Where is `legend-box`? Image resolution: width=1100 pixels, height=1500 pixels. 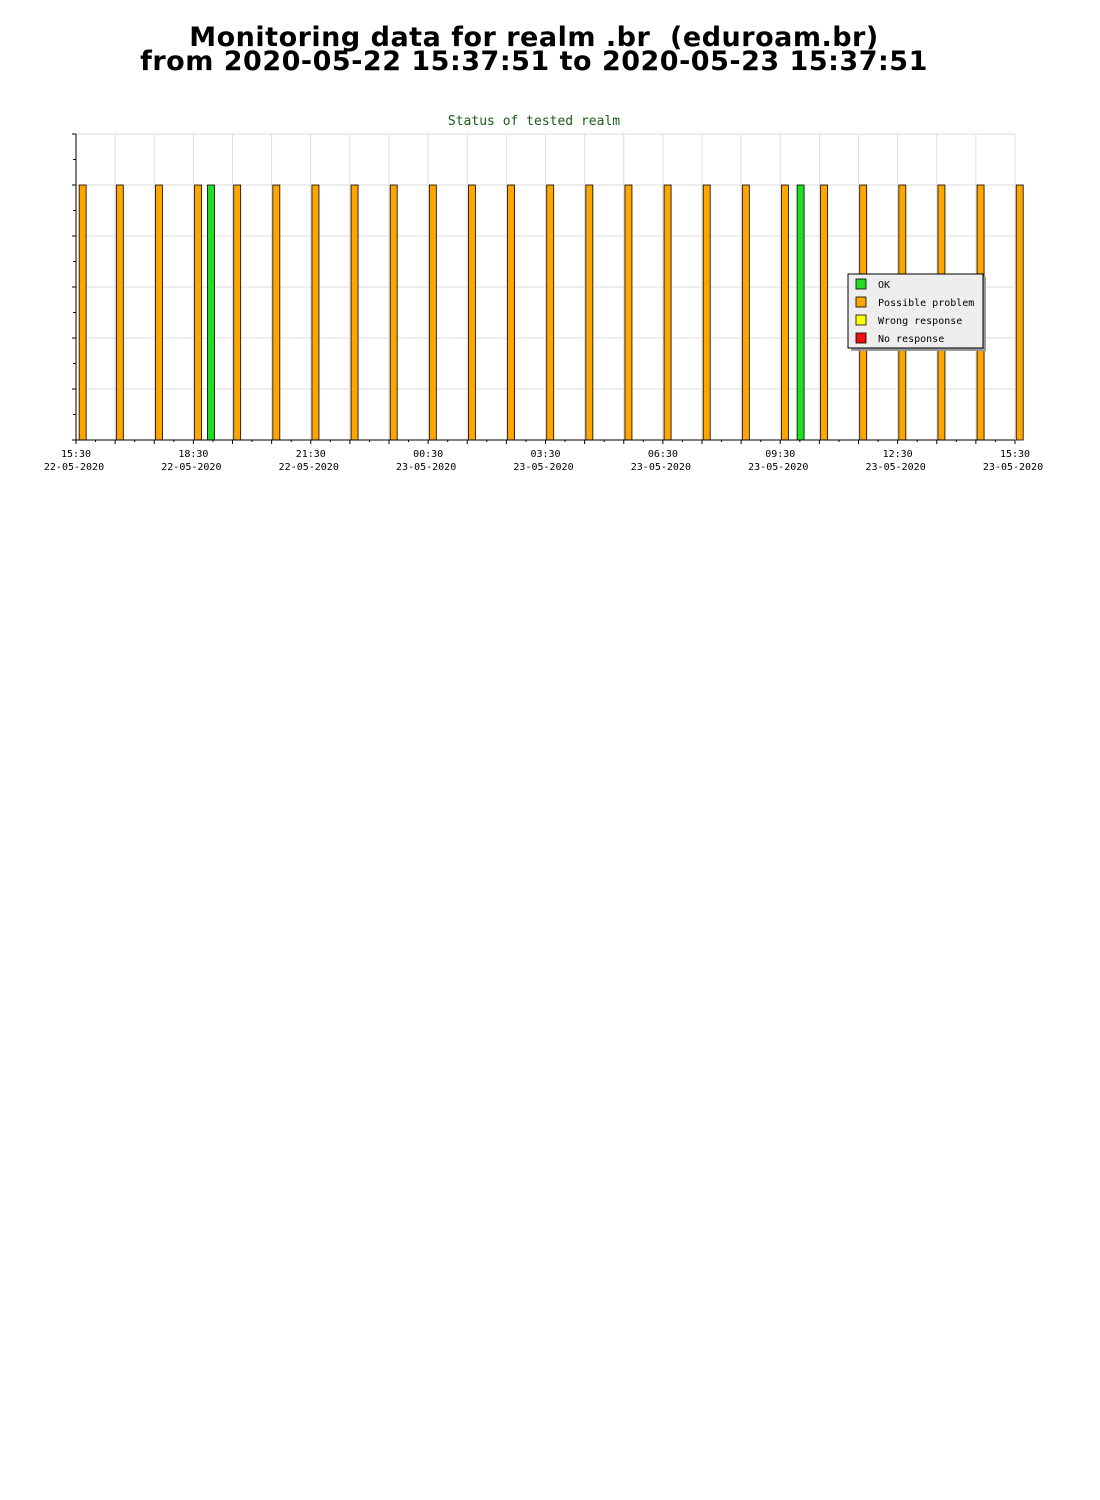
legend-box is located at coordinates (915, 311).